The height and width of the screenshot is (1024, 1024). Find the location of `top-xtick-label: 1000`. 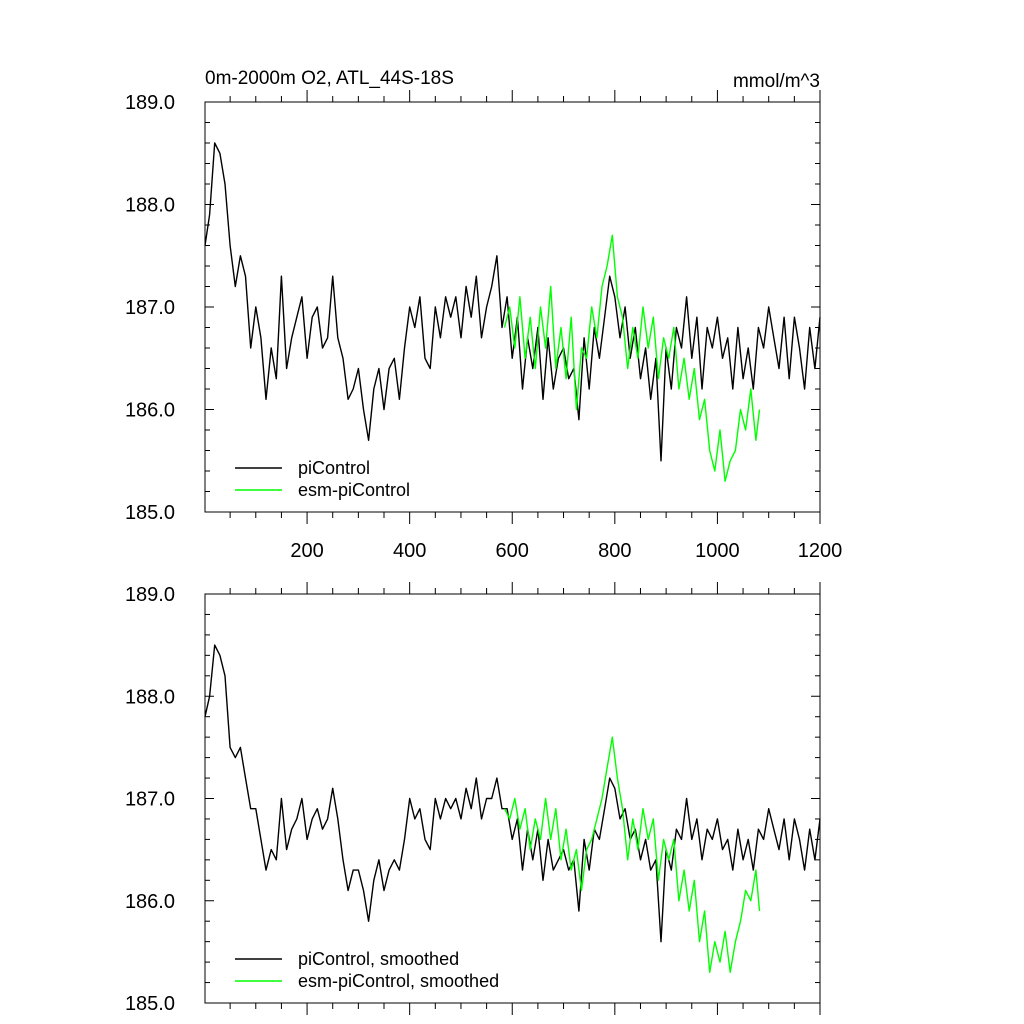

top-xtick-label: 1000 is located at coordinates (717, 551).